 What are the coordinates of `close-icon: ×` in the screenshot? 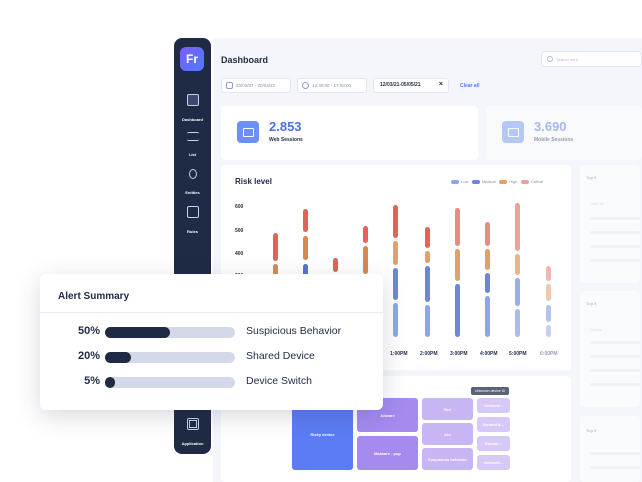 It's located at (440, 84).